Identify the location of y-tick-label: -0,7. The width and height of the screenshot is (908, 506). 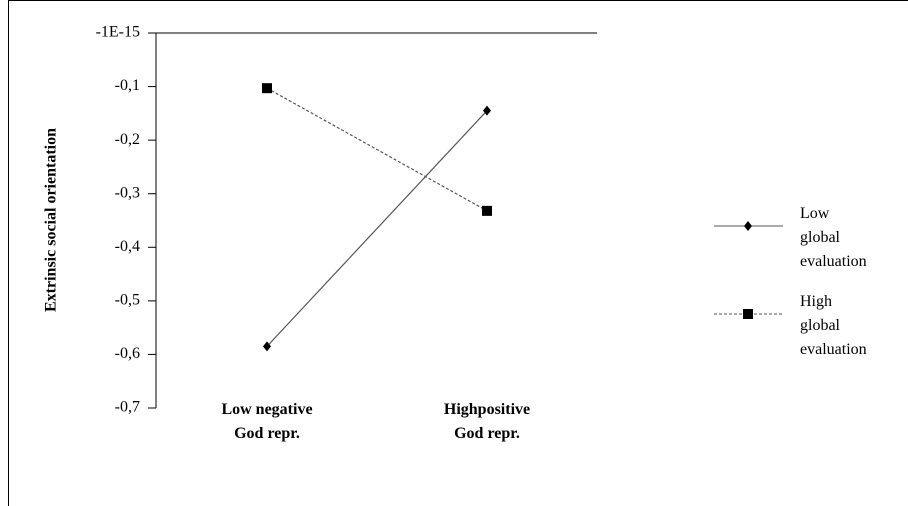
(127, 407).